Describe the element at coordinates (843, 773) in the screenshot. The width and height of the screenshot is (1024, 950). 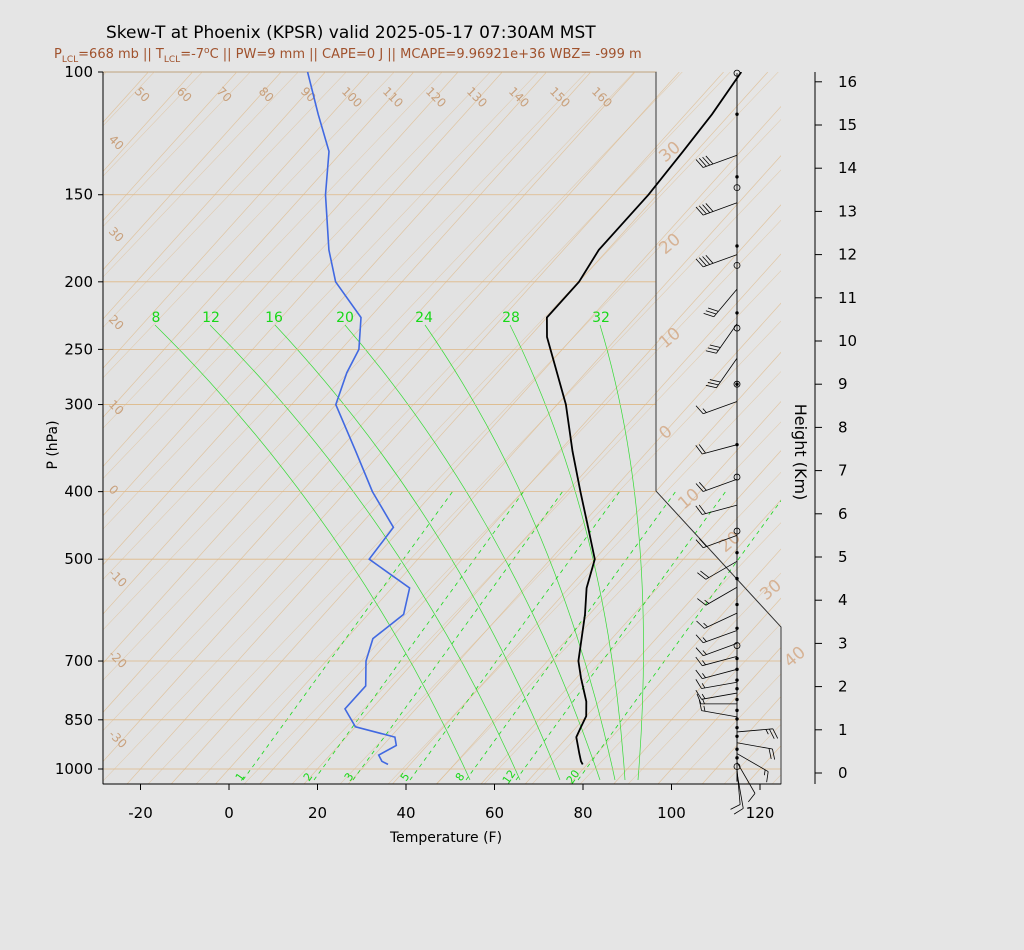
I see `height-tick-label: 0` at that location.